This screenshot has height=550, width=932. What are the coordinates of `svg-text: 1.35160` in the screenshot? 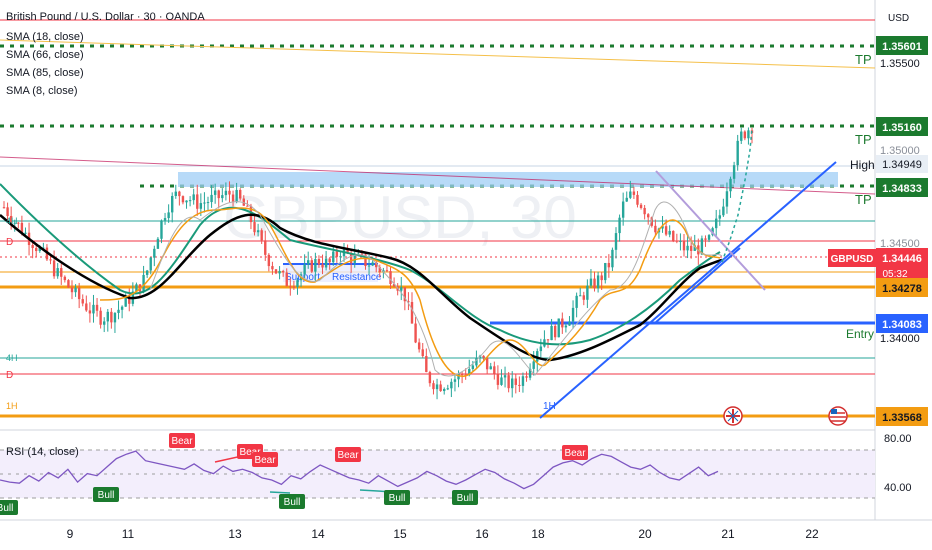 It's located at (902, 128).